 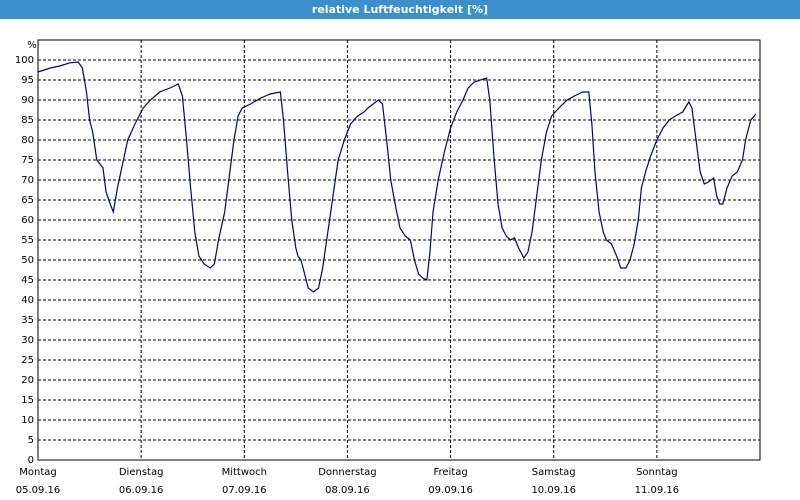 I want to click on x-tick-label: Montag, so click(x=37, y=472).